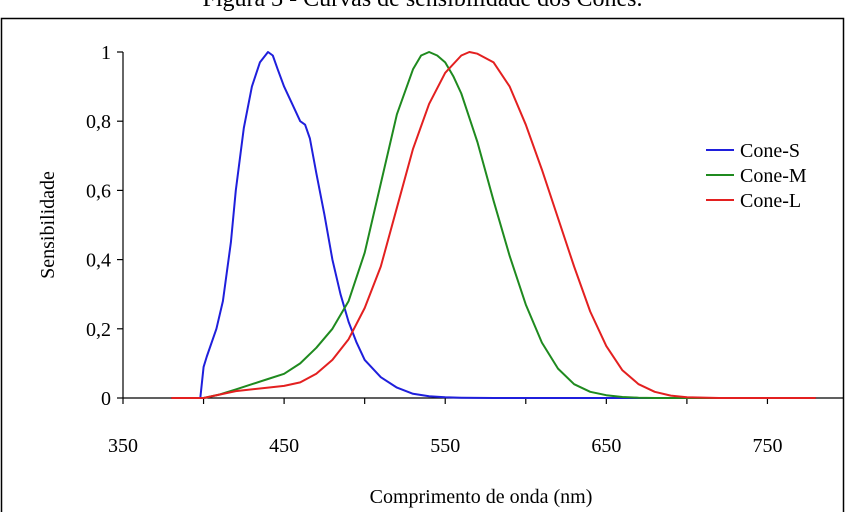 The width and height of the screenshot is (845, 512). Describe the element at coordinates (773, 176) in the screenshot. I see `legend-label: Cone-M` at that location.